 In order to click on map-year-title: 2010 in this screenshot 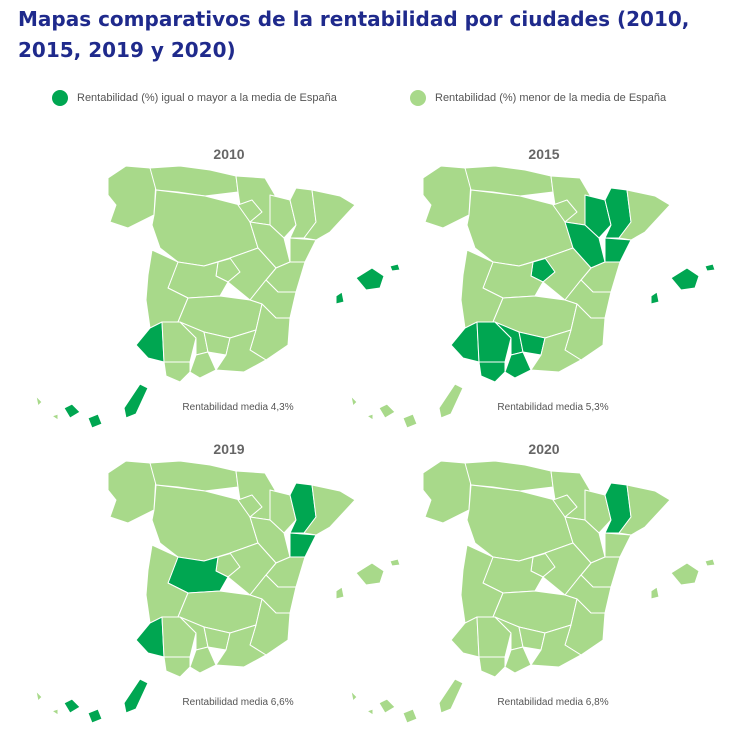, I will do `click(228, 154)`.